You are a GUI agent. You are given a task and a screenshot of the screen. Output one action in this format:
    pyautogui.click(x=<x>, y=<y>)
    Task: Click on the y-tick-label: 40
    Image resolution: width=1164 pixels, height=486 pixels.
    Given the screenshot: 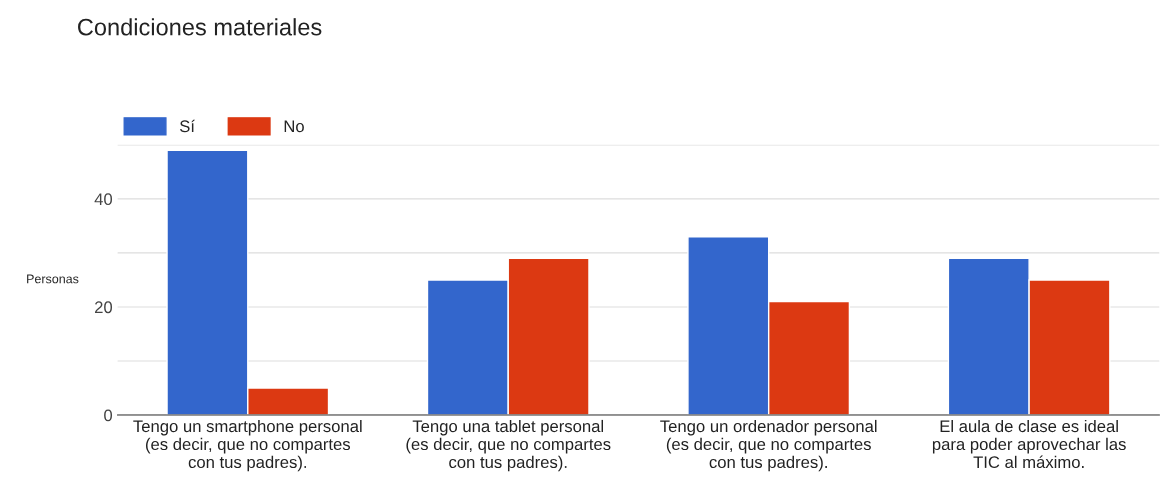 What is the action you would take?
    pyautogui.click(x=103, y=199)
    